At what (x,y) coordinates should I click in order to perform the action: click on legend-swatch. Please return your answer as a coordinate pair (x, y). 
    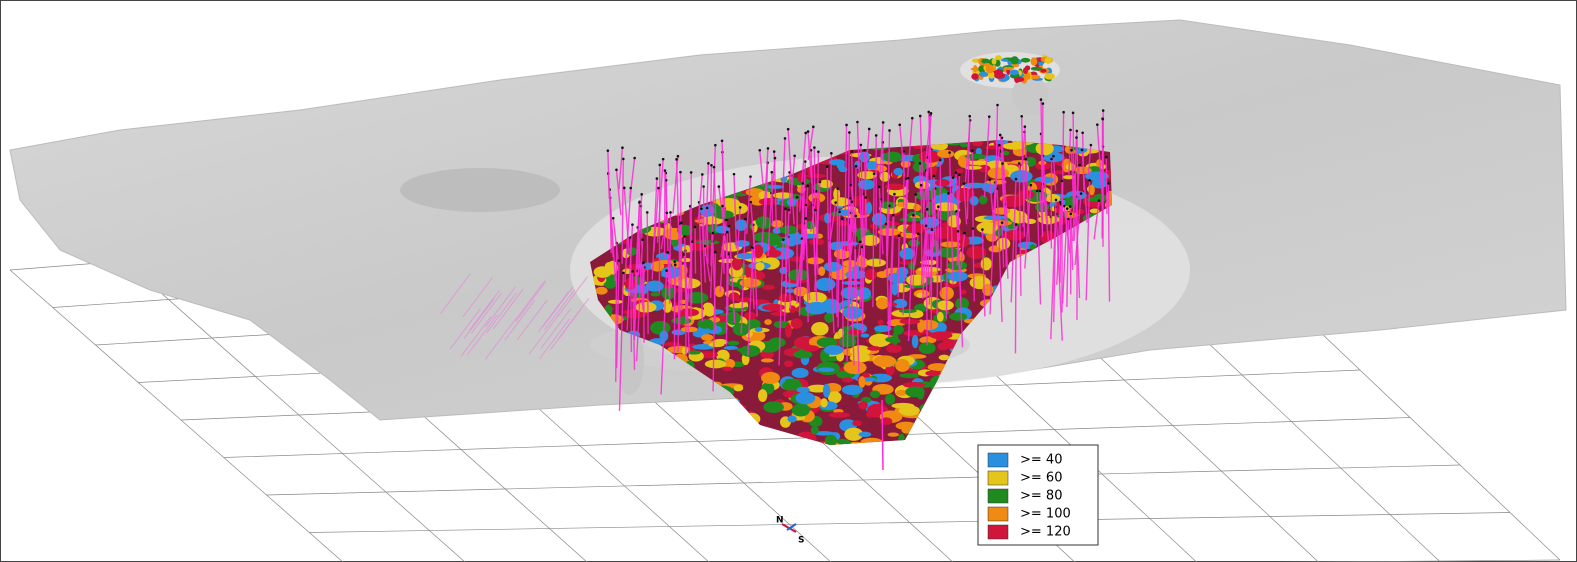
    Looking at the image, I should click on (998, 460).